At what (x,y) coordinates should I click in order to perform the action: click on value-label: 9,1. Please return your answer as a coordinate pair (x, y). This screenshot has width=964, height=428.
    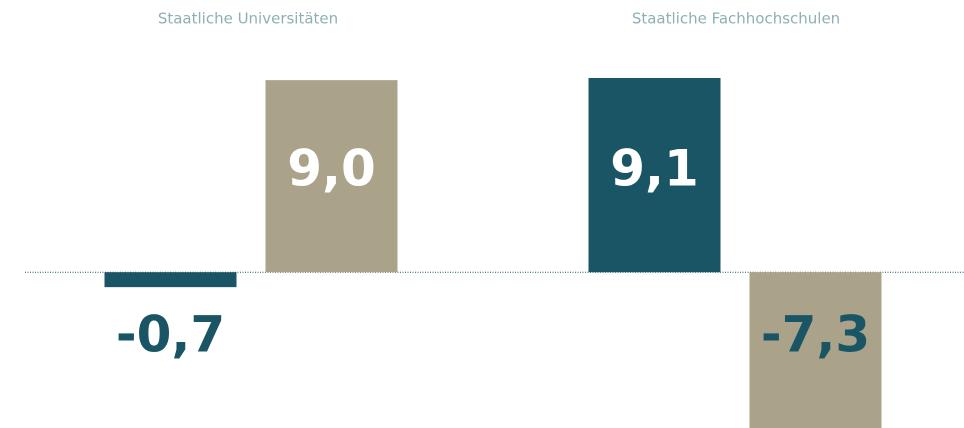
    Looking at the image, I should click on (654, 169).